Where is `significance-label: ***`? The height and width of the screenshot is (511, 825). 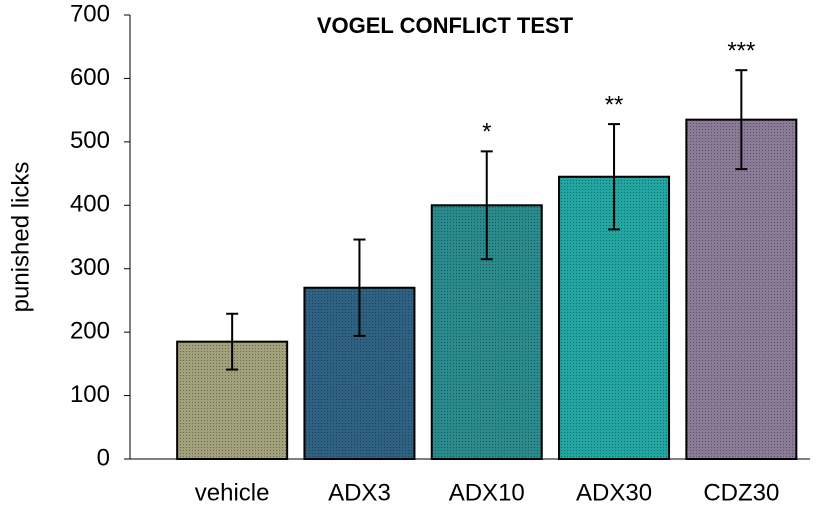 significance-label: *** is located at coordinates (741, 51).